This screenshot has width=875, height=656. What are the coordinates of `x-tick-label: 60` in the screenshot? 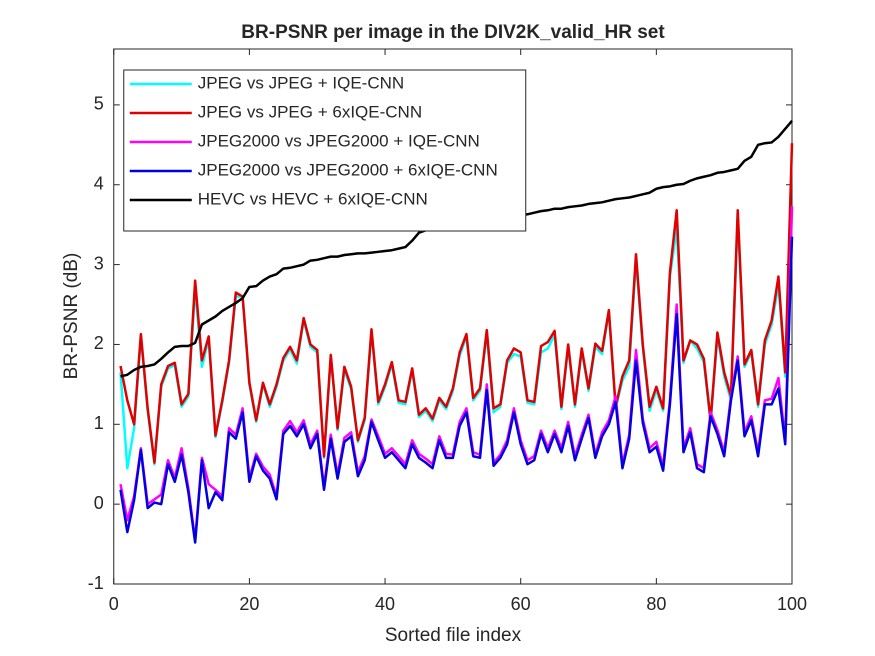 It's located at (521, 604).